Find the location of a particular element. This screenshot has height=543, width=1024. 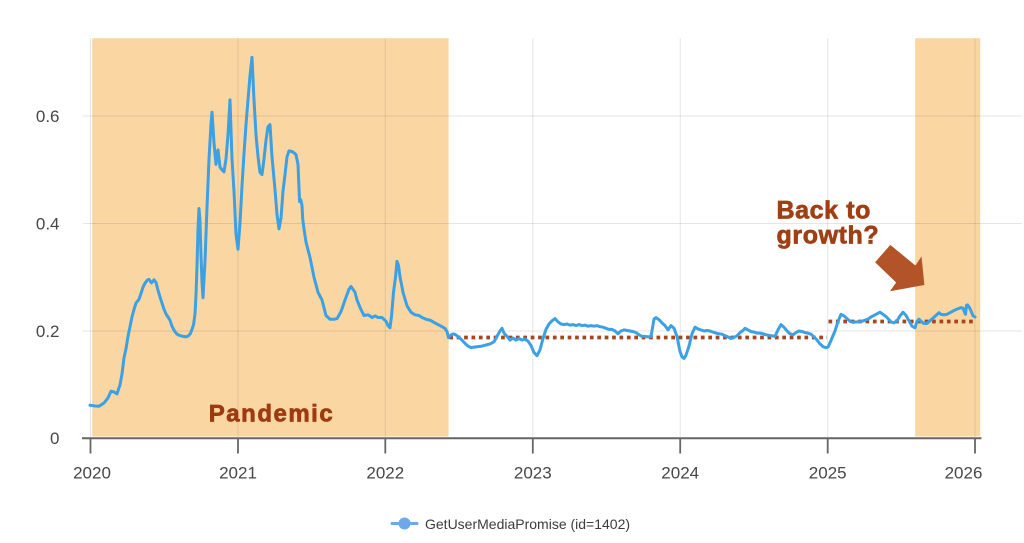

svg-text: 2020 is located at coordinates (92, 473).